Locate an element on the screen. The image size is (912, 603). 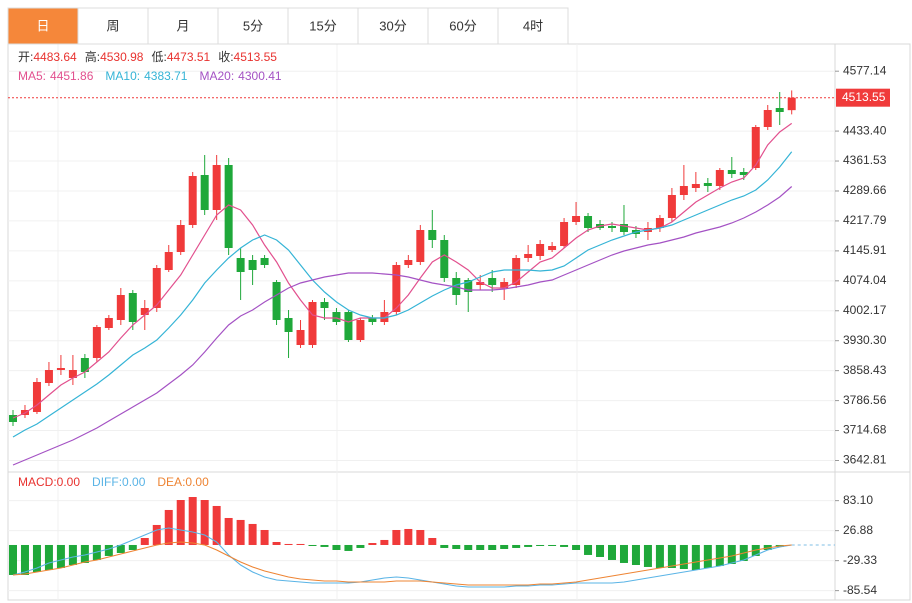
legend-name: DIFF: is located at coordinates (107, 482).